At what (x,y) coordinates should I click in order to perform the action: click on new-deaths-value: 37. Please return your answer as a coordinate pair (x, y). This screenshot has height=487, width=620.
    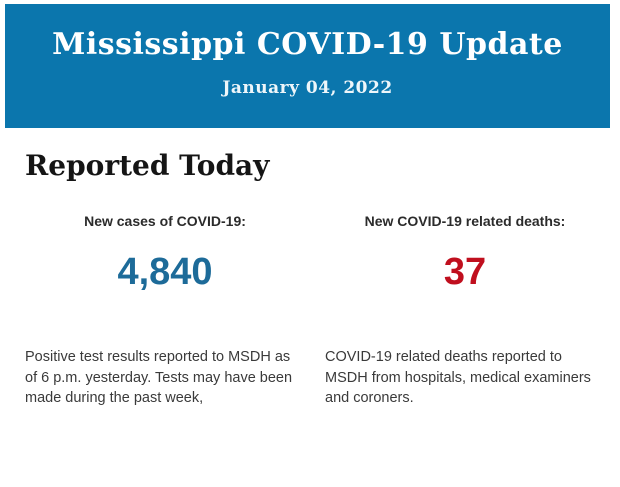
    Looking at the image, I should click on (465, 272).